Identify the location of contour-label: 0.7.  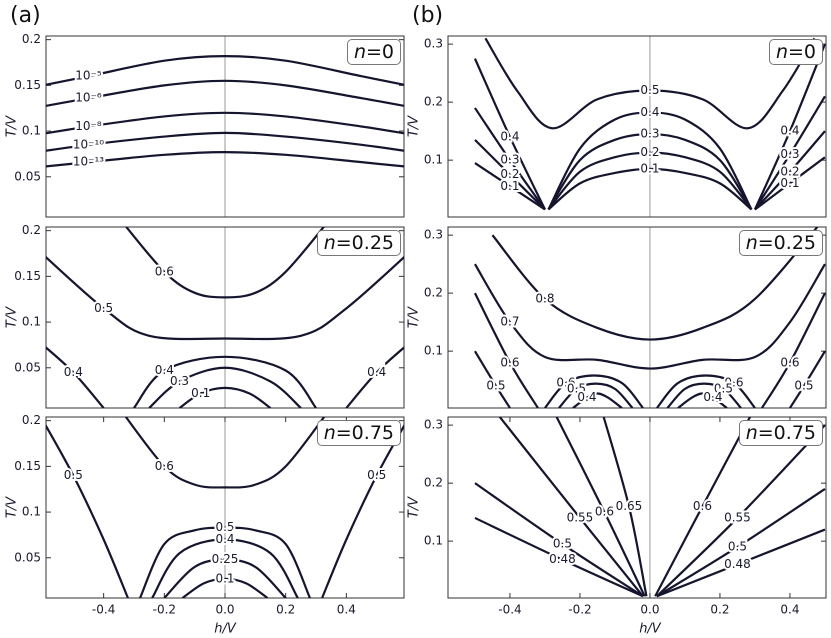
(509, 322).